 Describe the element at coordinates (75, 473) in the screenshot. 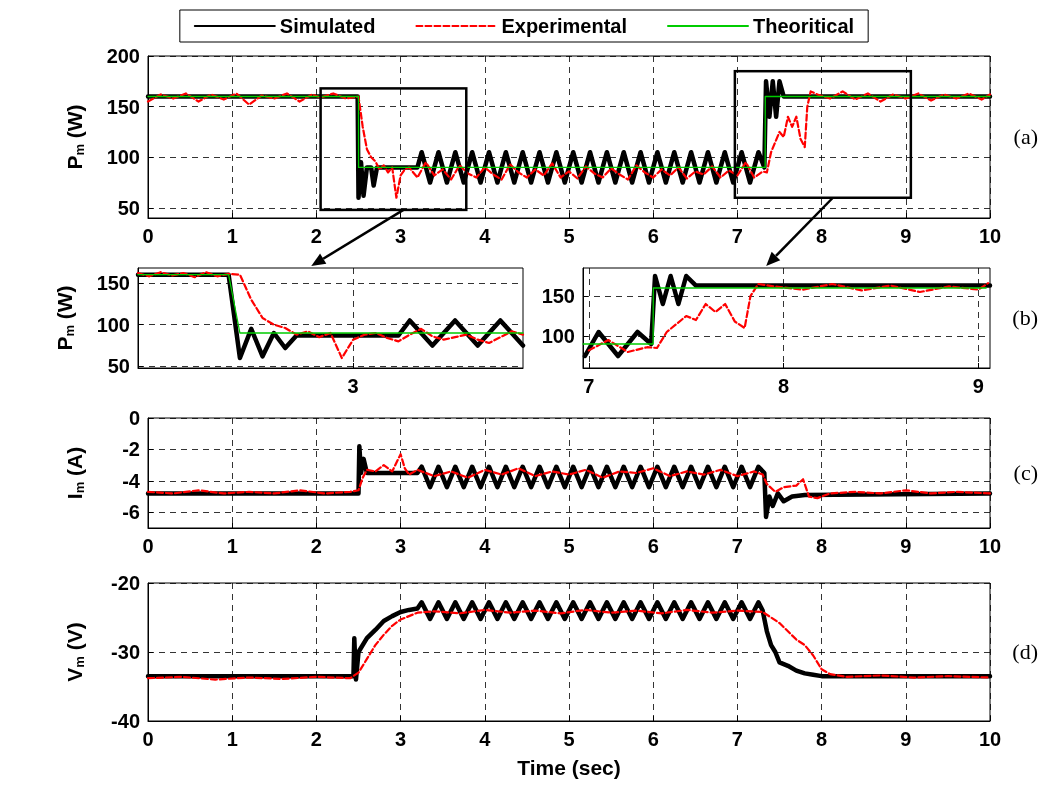

I see `y-axis-title: Im (A)` at that location.